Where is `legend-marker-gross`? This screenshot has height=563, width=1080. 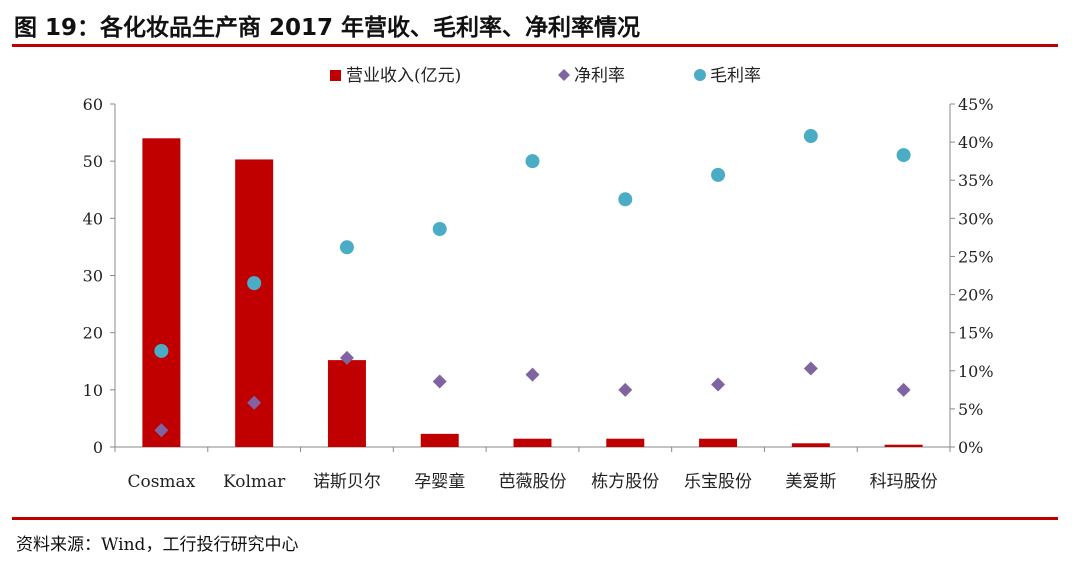 legend-marker-gross is located at coordinates (700, 75).